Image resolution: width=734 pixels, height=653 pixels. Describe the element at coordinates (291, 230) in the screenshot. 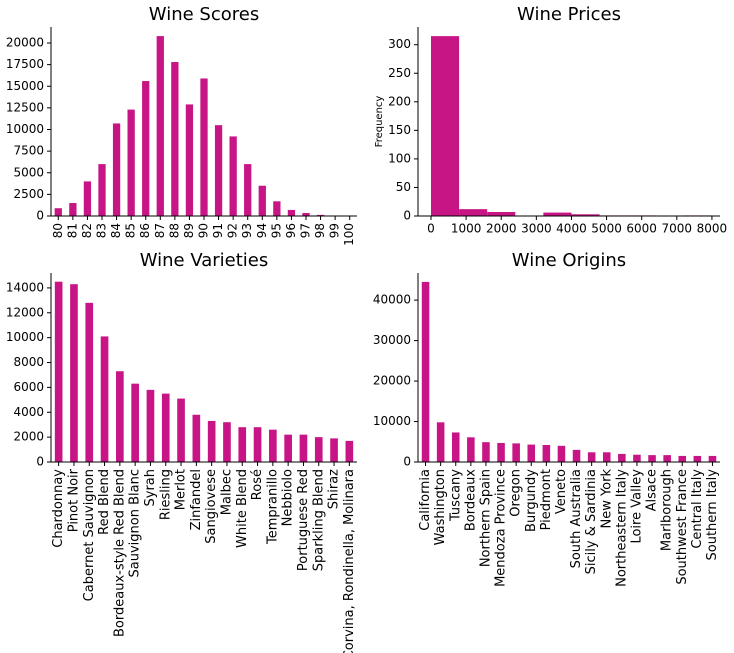

I see `x-tick-label: 96` at that location.